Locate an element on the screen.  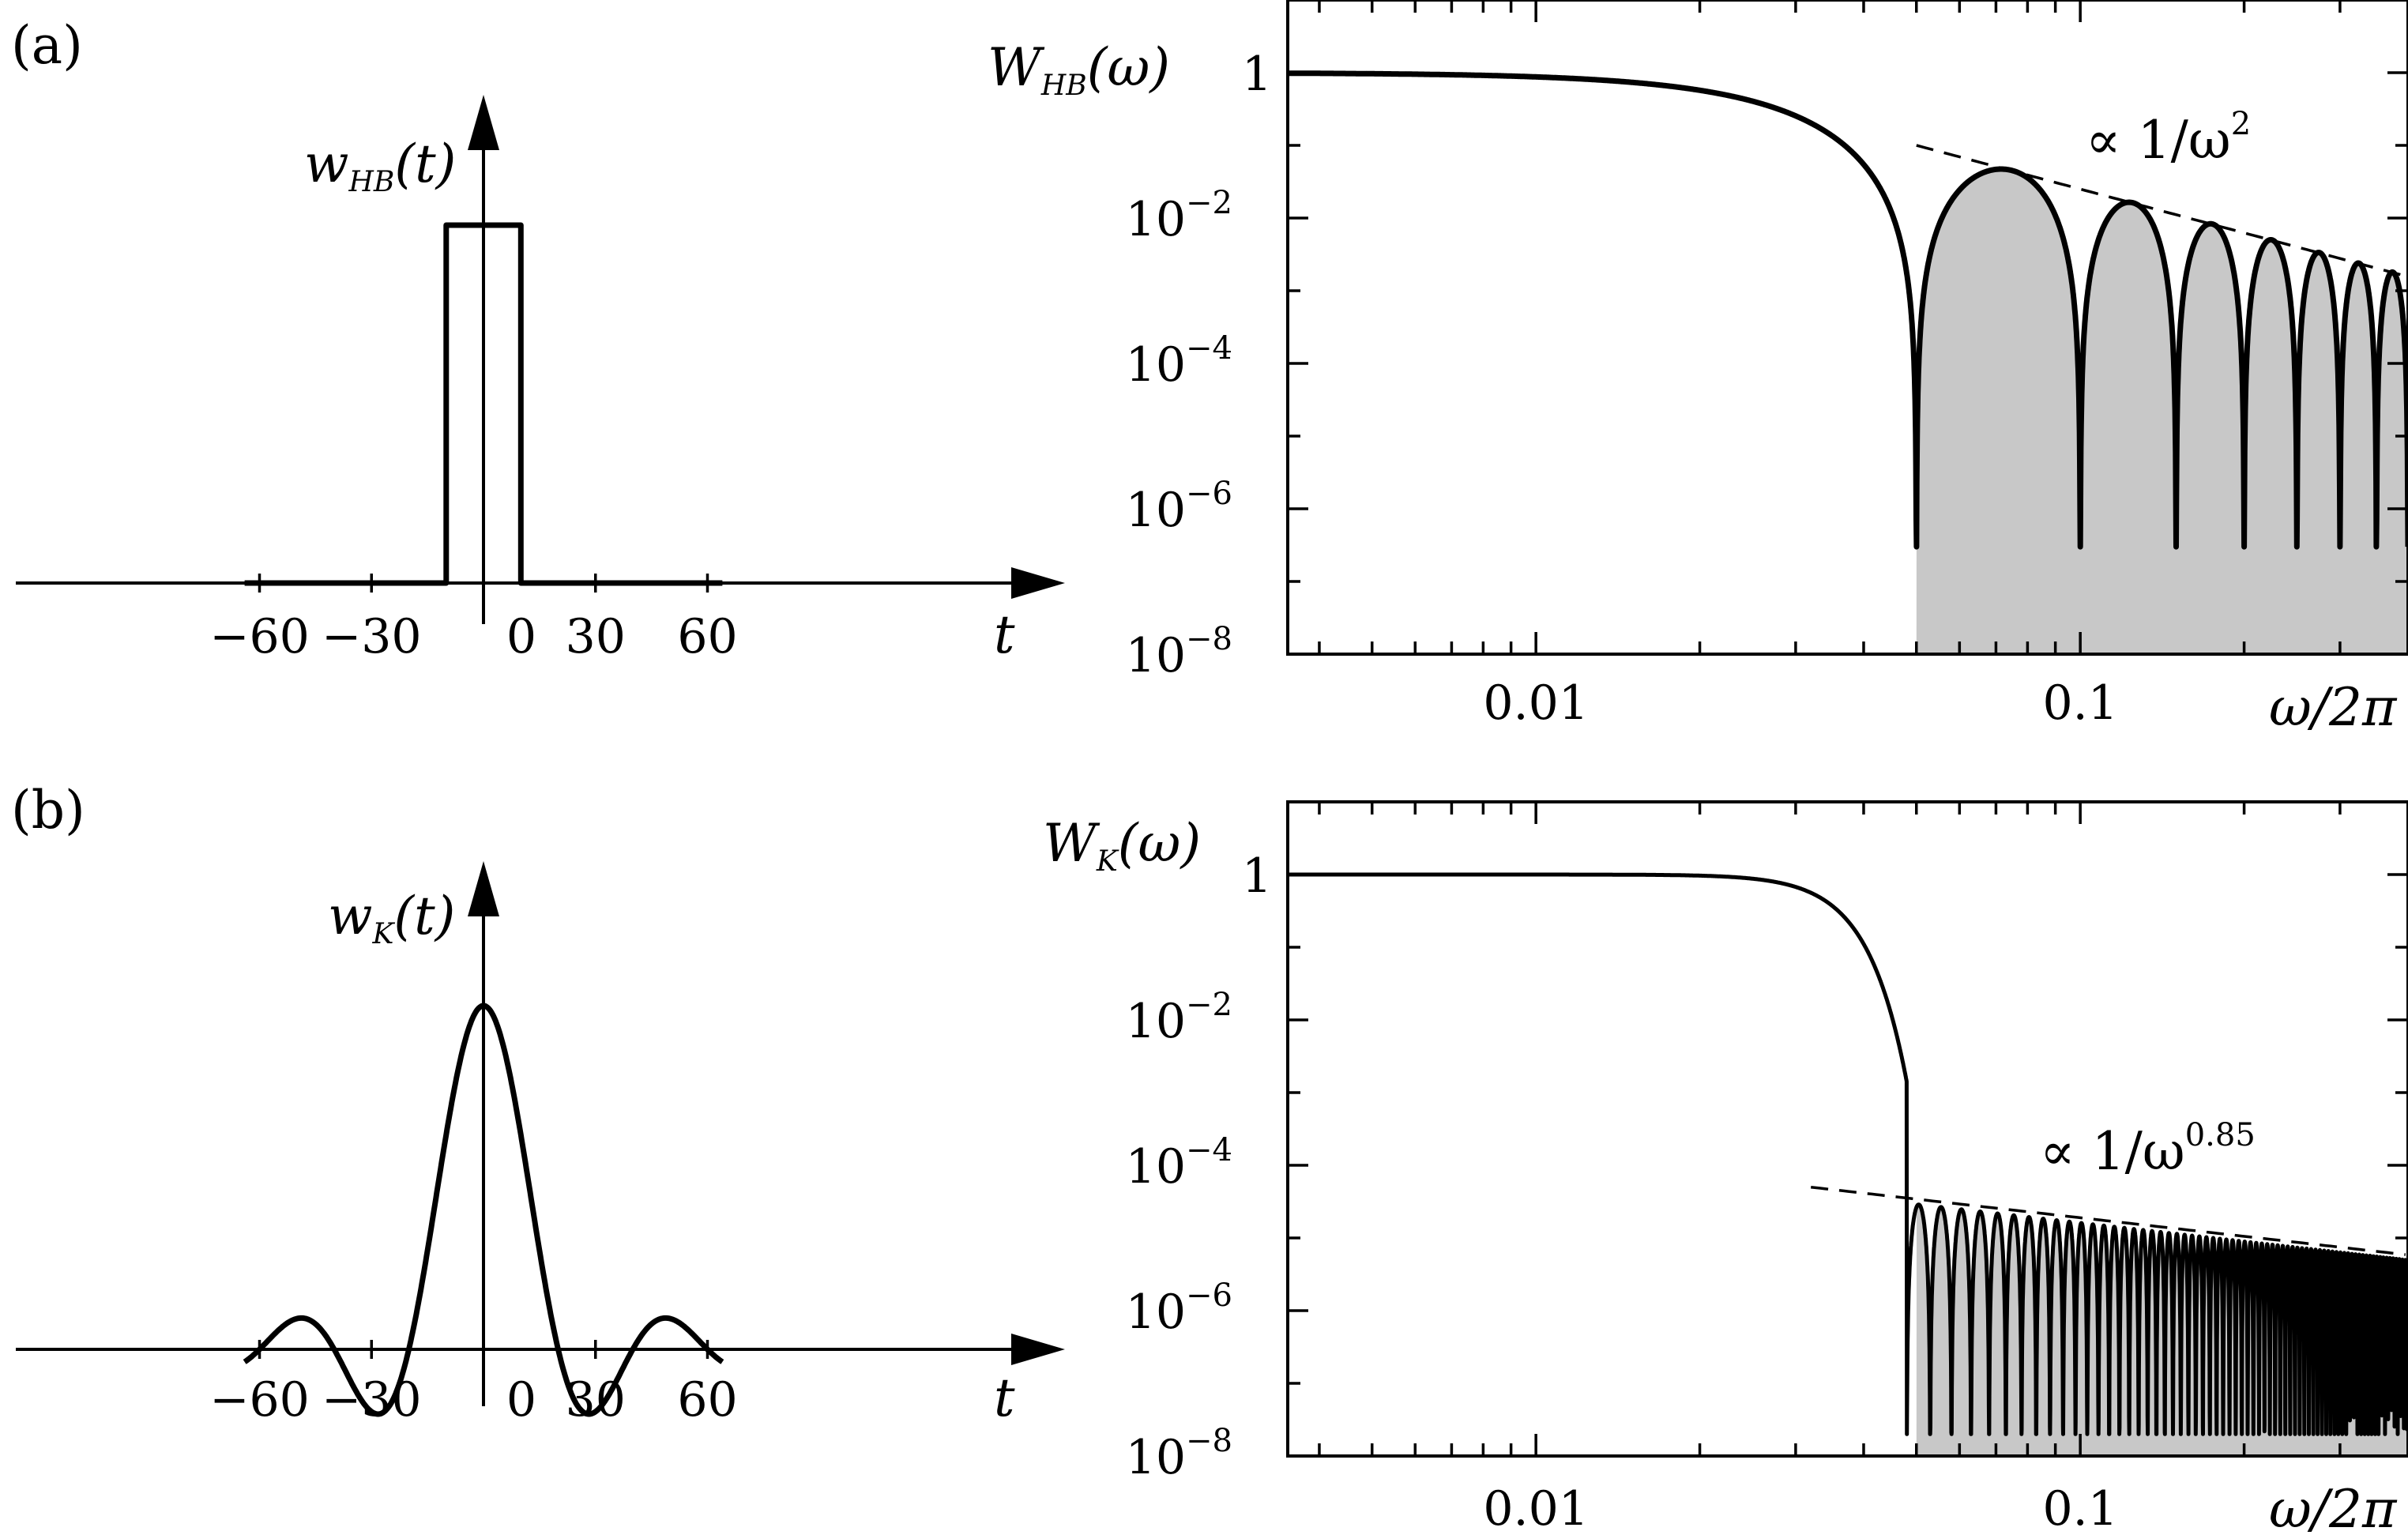
panel-b-time-x-ticks: −60 −30 0 30 60 is located at coordinates (474, 1384).